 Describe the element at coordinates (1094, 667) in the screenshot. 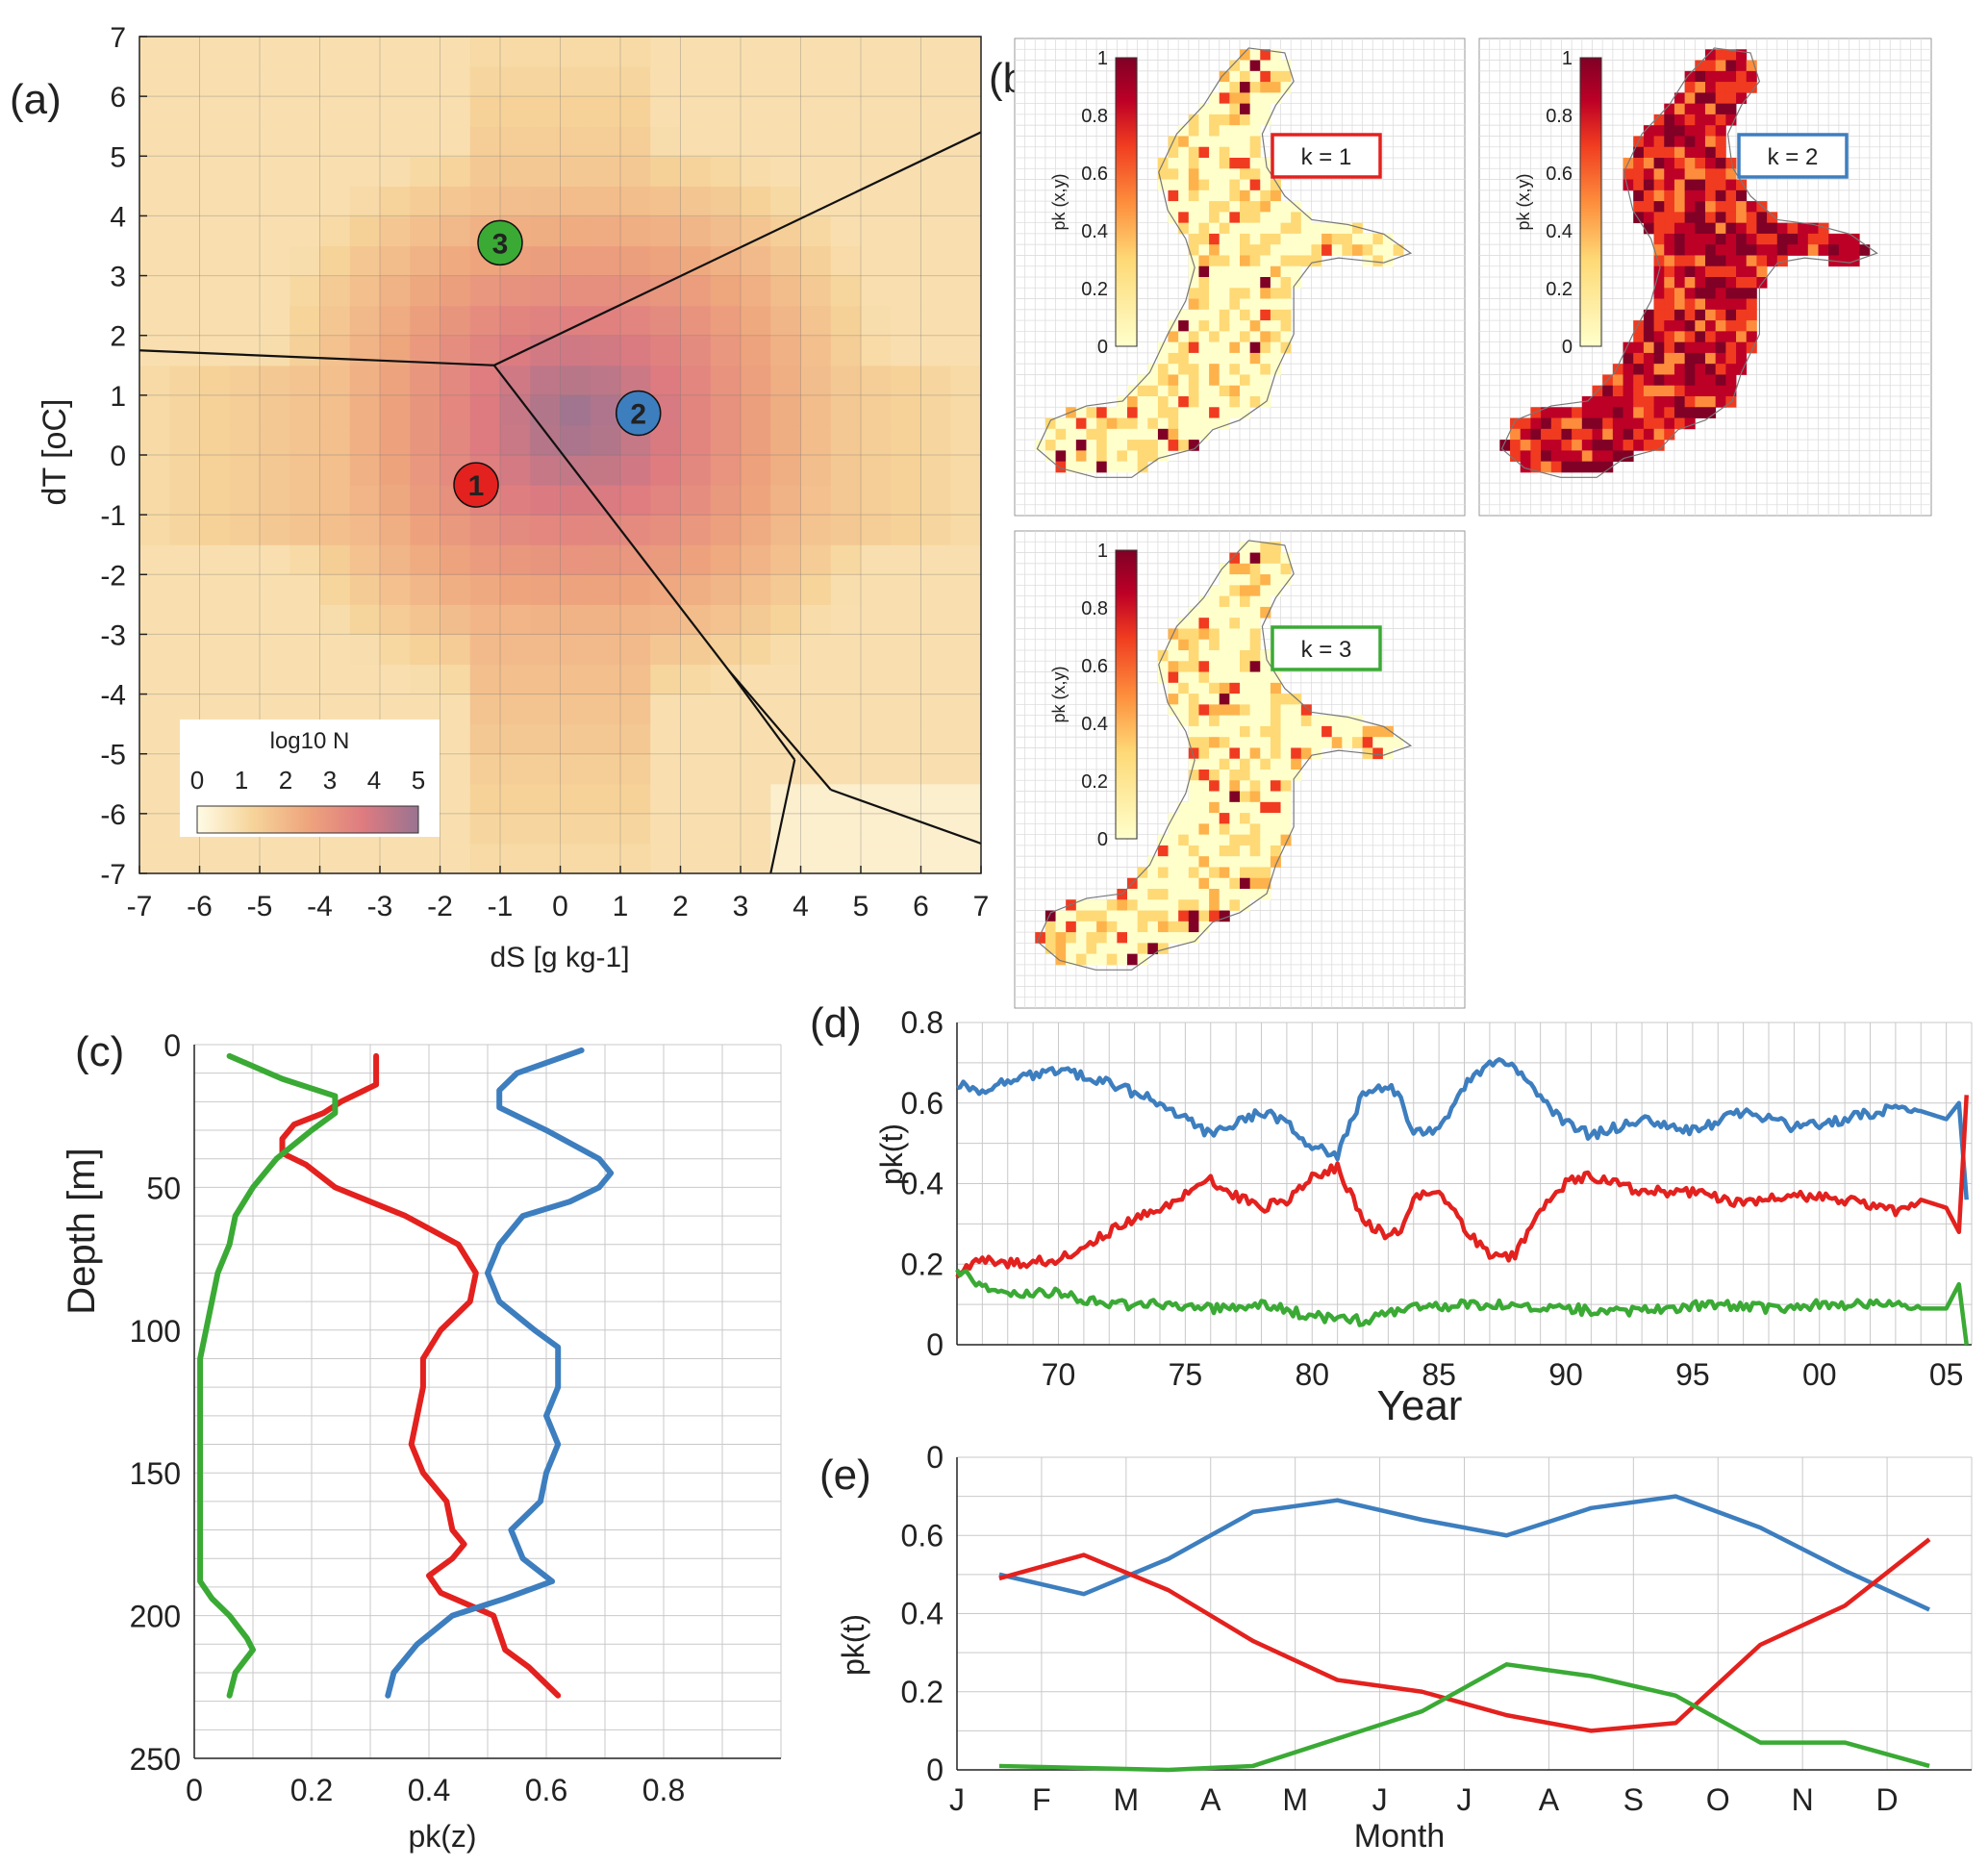

I see `map-colorbar-tick: 0.6` at that location.